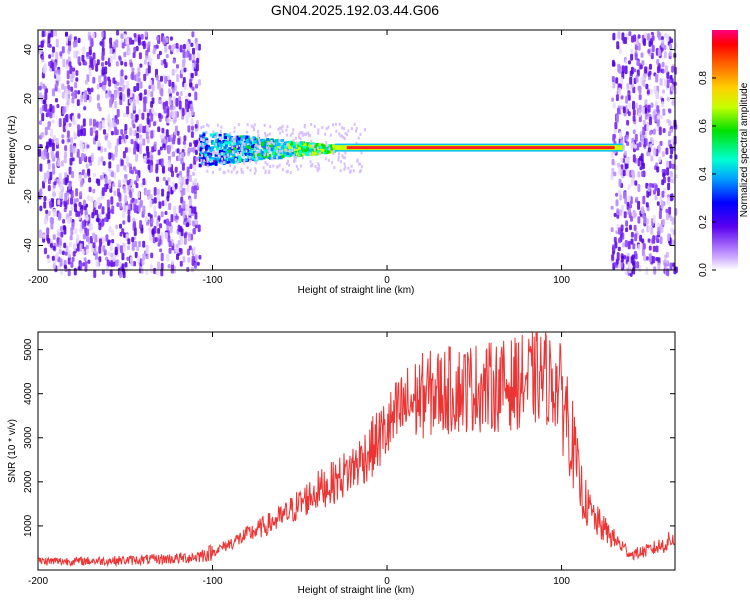 The image size is (750, 600). I want to click on carrier-line-core, so click(480, 148).